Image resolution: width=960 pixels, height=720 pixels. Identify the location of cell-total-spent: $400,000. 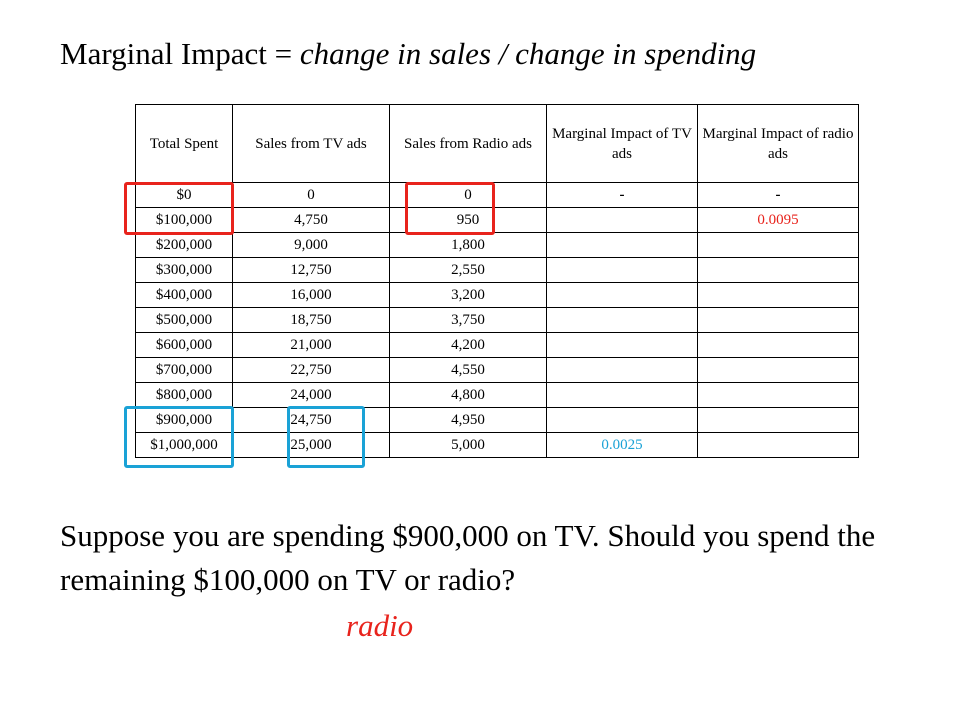
(184, 295).